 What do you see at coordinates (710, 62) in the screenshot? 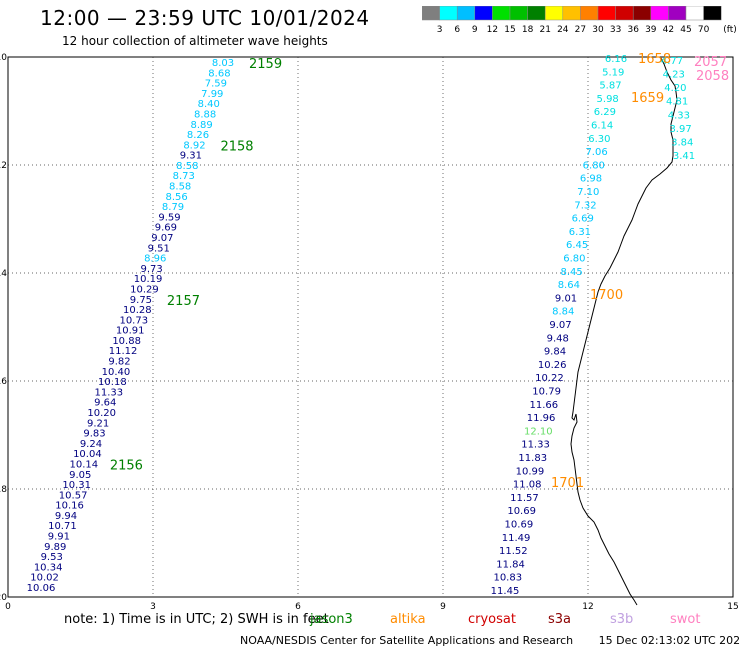
I see `pass-time-label: 2057` at bounding box center [710, 62].